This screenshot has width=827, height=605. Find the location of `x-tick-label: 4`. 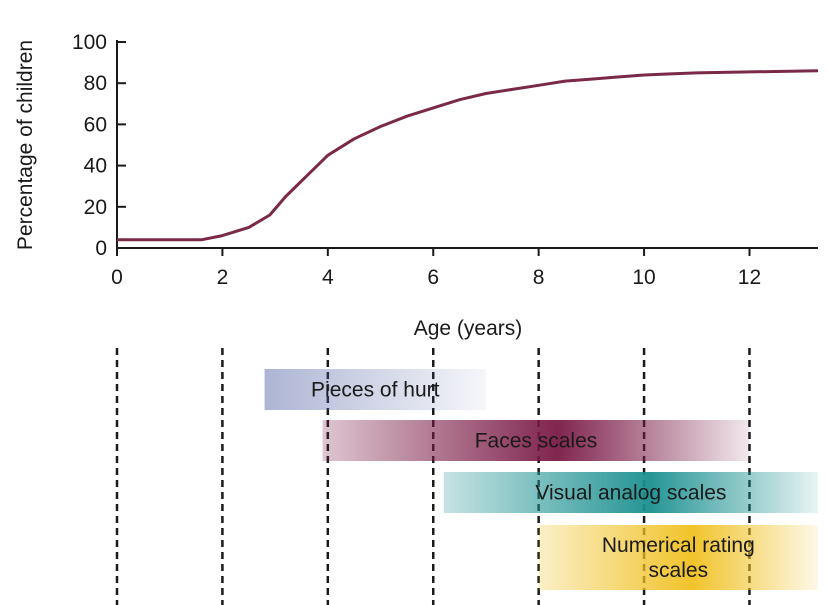

x-tick-label: 4 is located at coordinates (328, 277).